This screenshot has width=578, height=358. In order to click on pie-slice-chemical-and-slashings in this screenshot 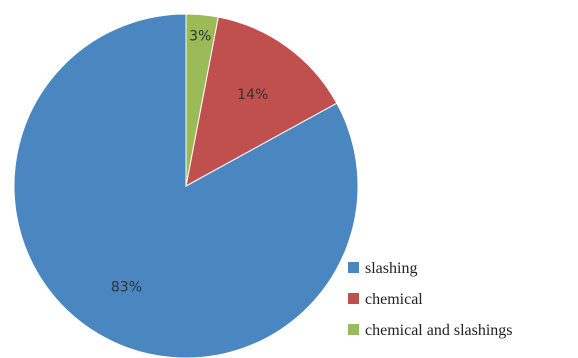, I will do `click(202, 100)`.